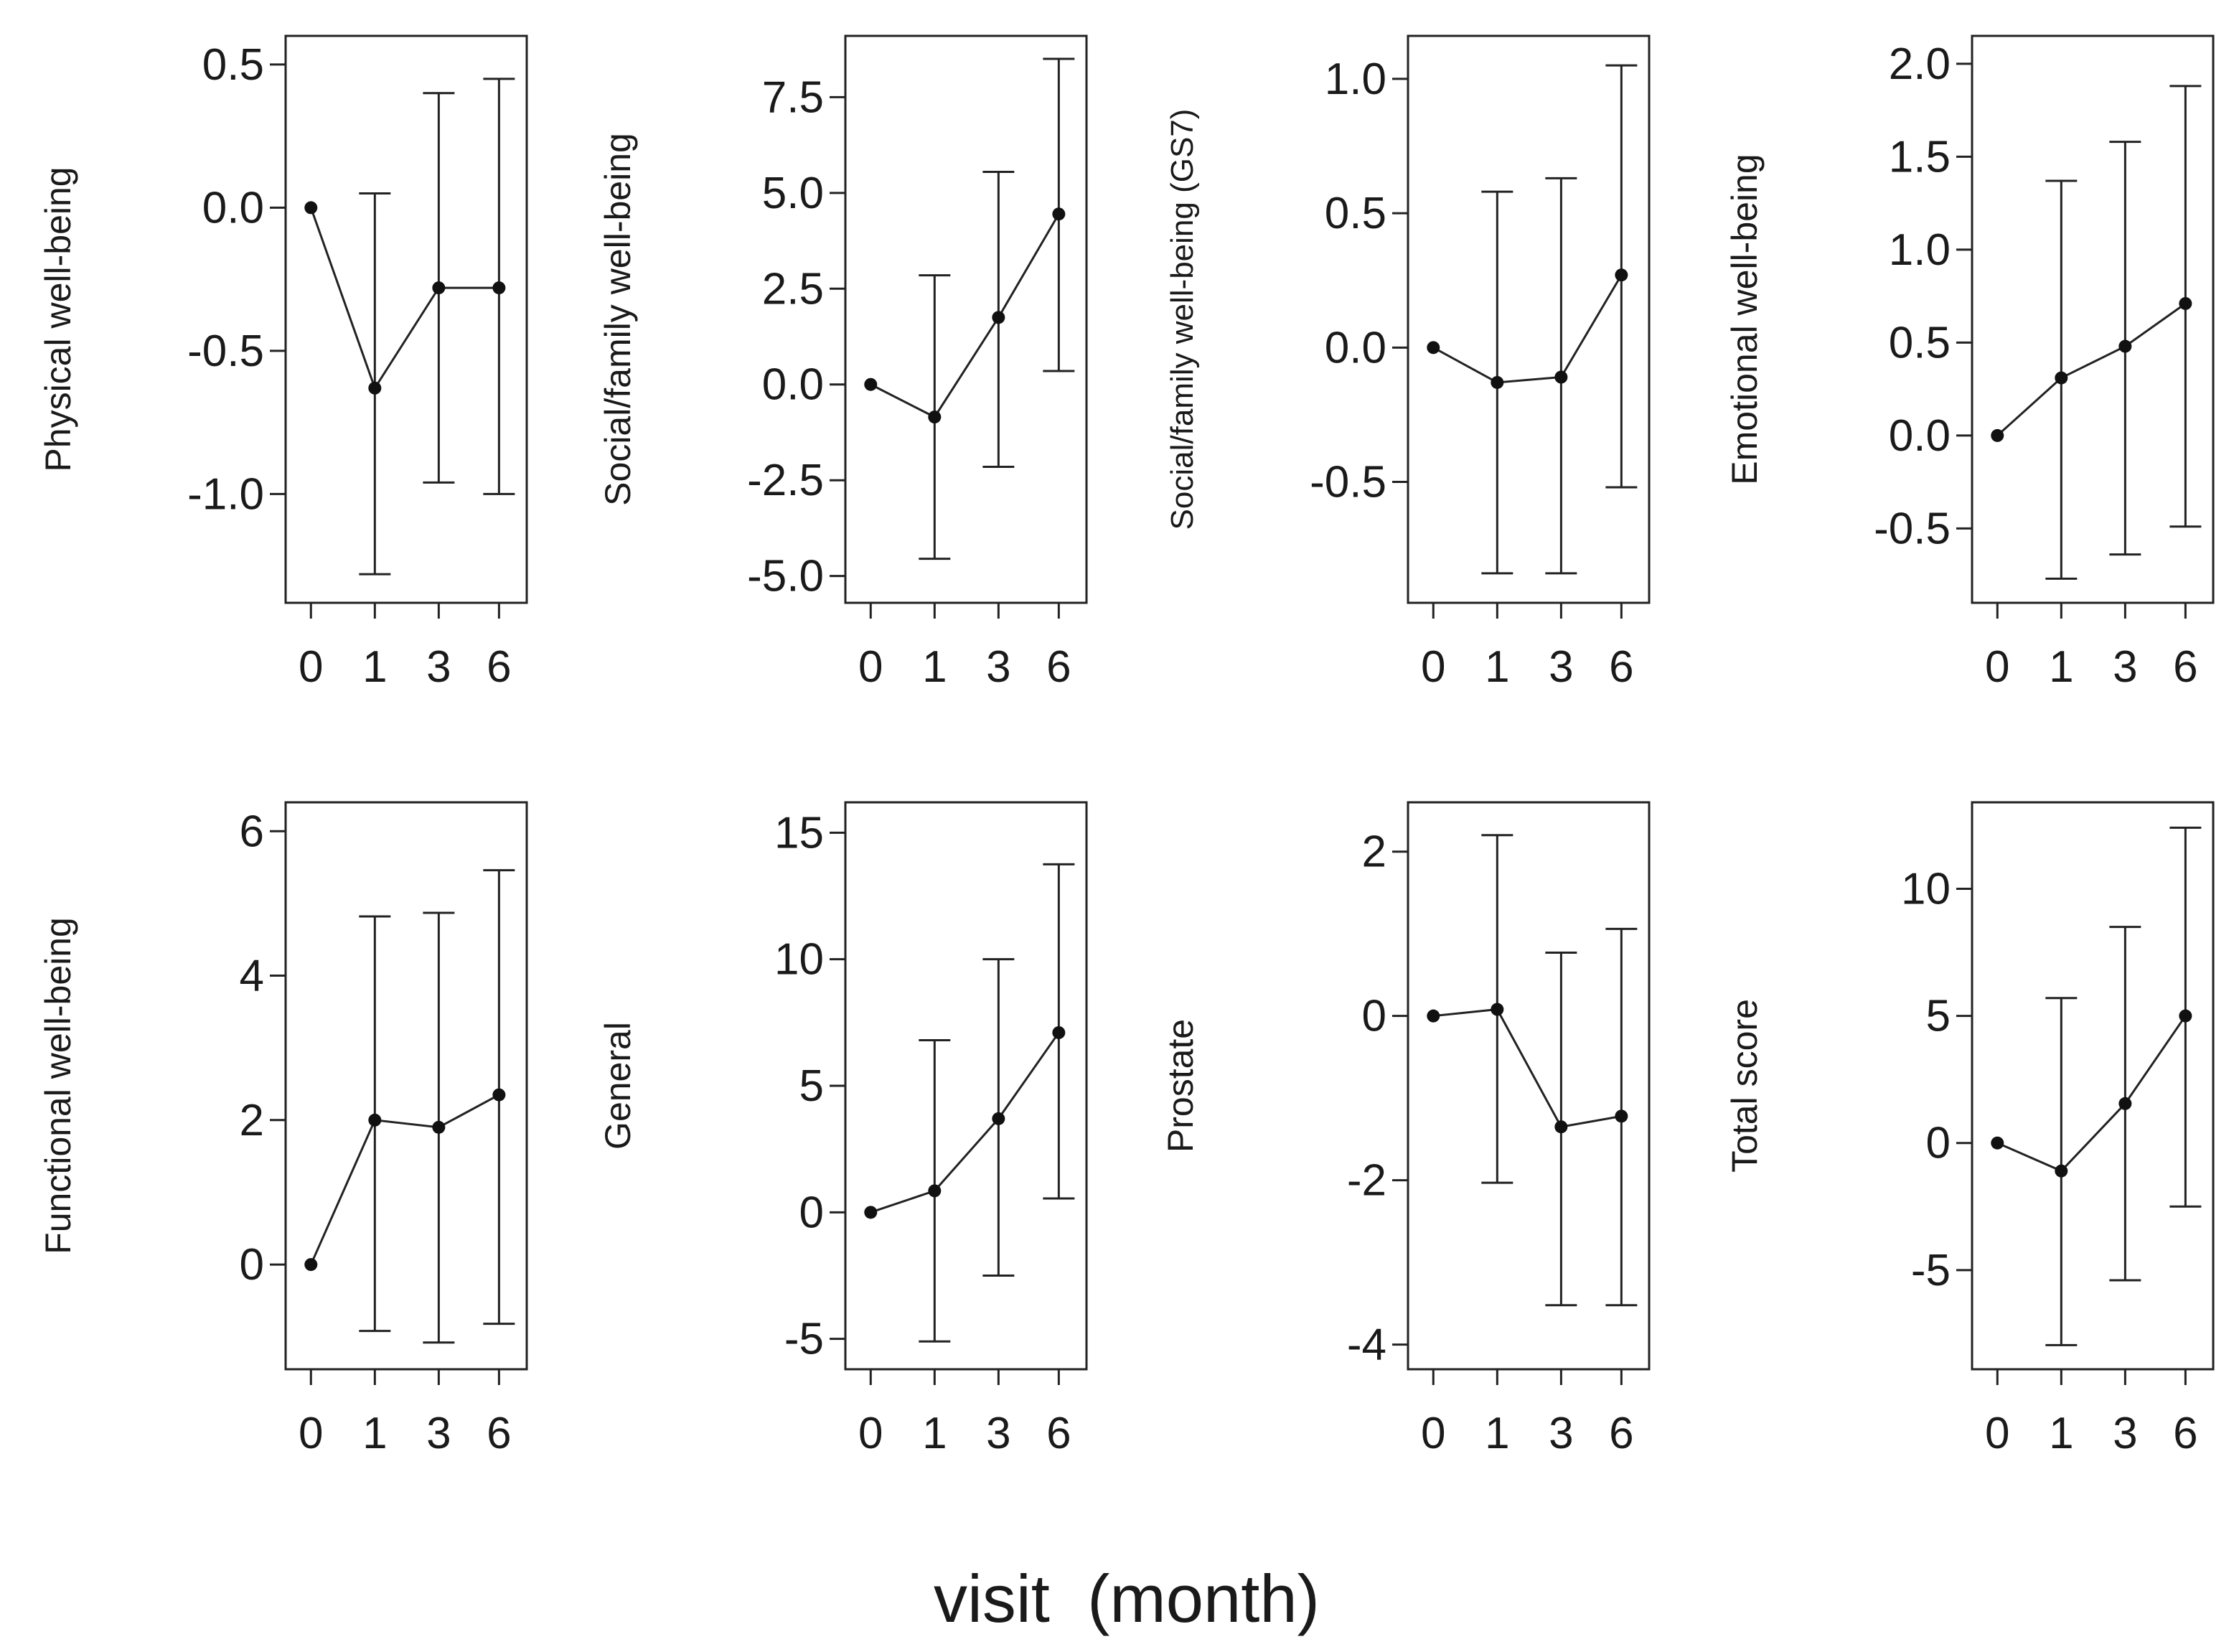 Image resolution: width=2234 pixels, height=1652 pixels. Describe the element at coordinates (1359, 281) in the screenshot. I see `y-axis: 1.0 0.5 0.0 -0.5` at that location.